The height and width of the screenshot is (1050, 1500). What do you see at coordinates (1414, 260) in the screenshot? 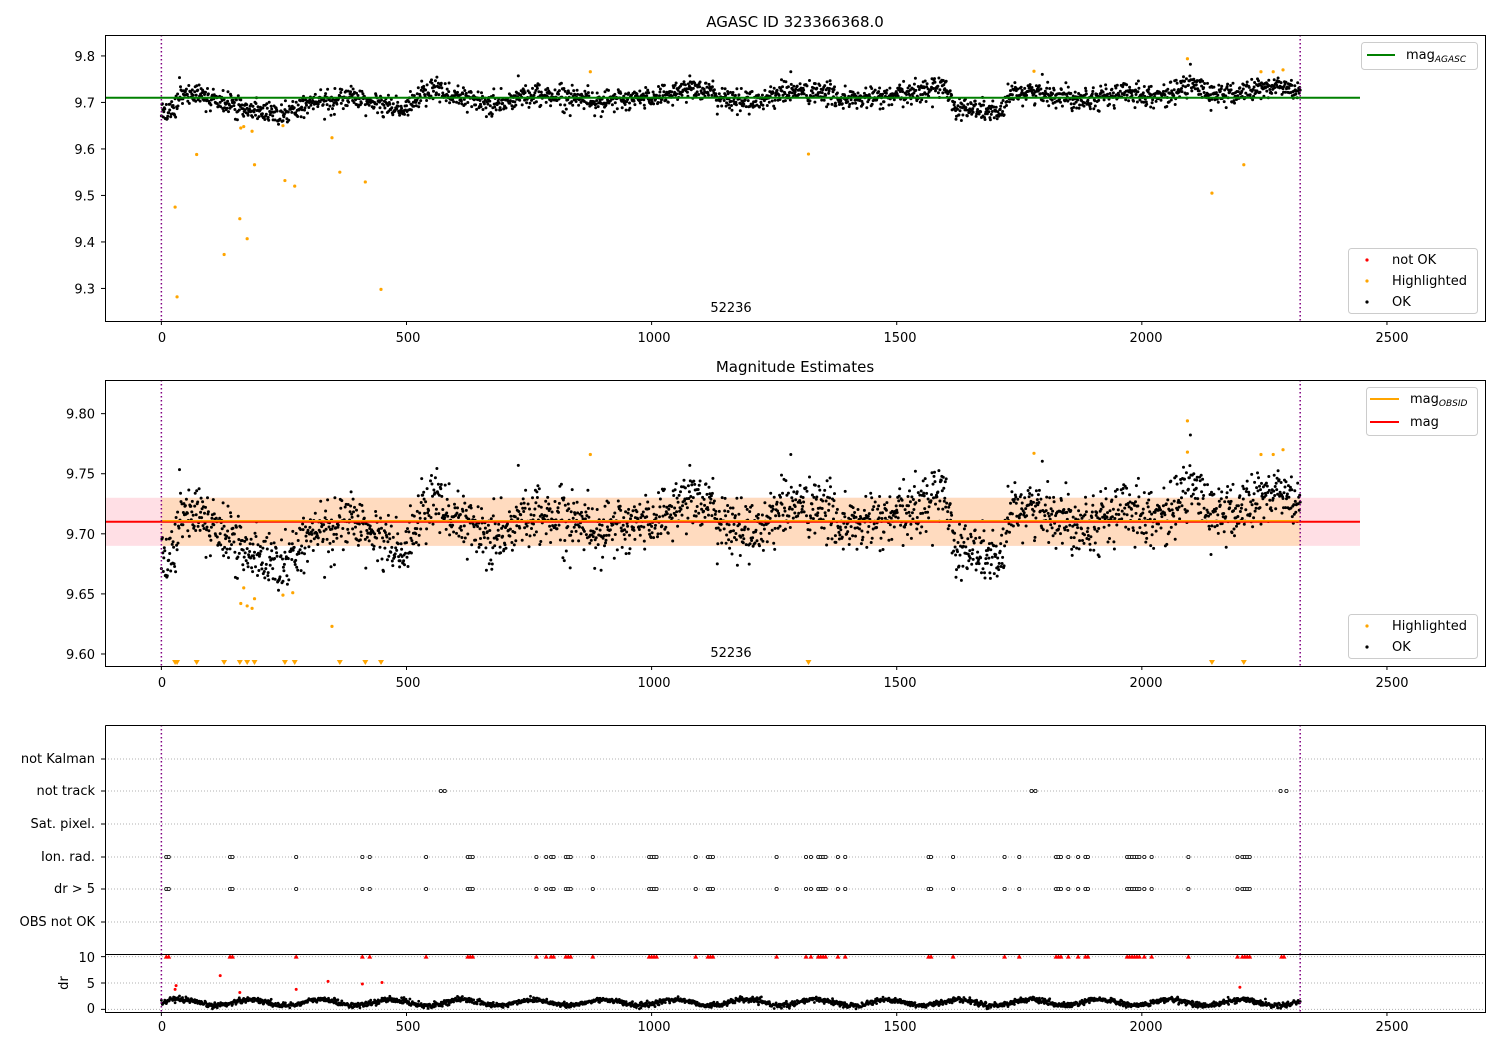
I see `legend-label: not OK` at bounding box center [1414, 260].